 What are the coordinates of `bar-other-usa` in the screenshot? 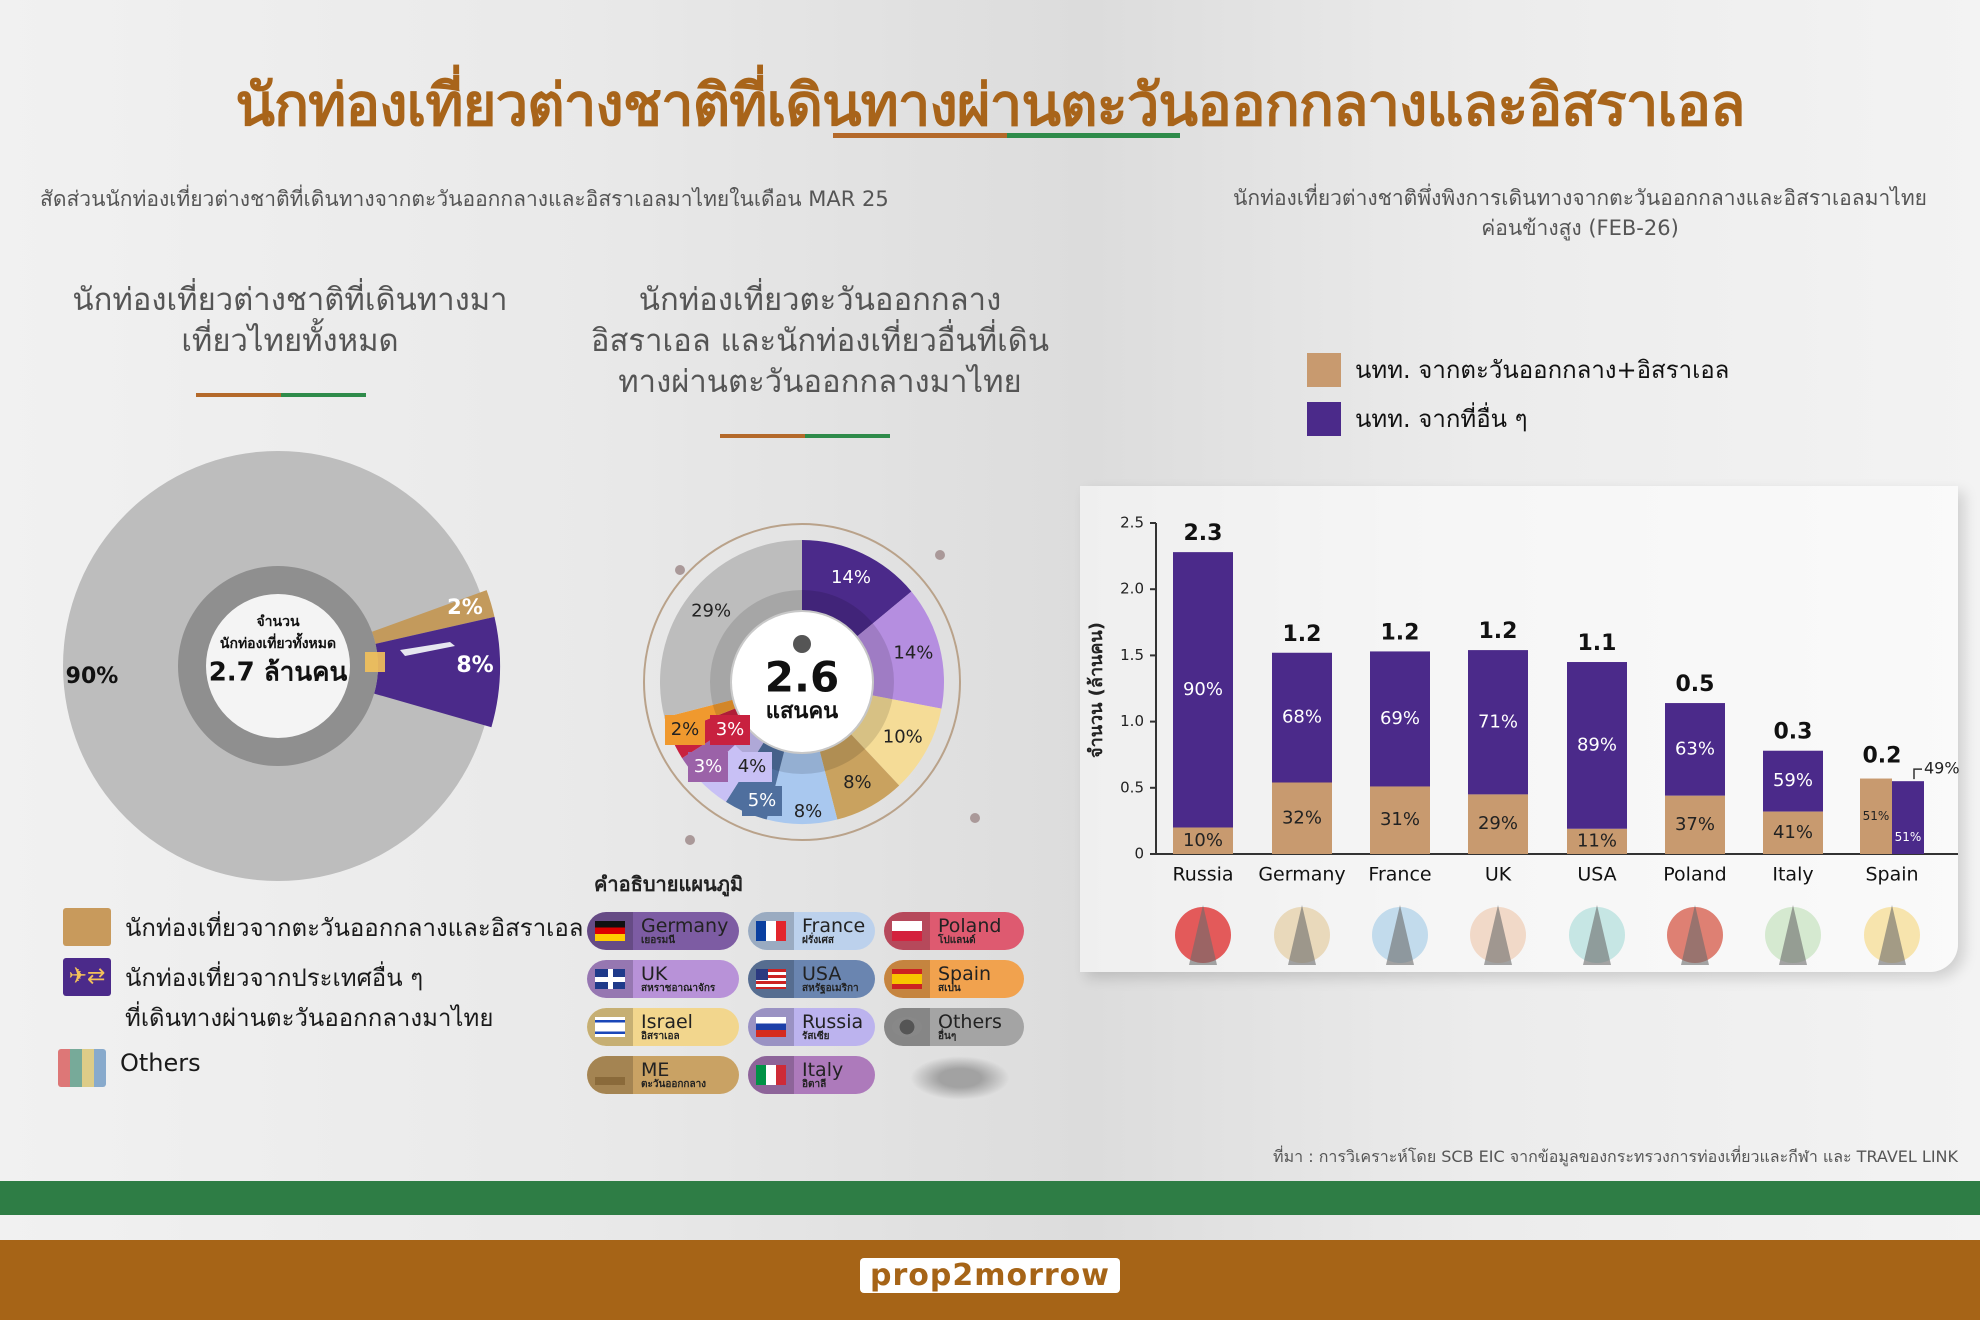 It's located at (1597, 745).